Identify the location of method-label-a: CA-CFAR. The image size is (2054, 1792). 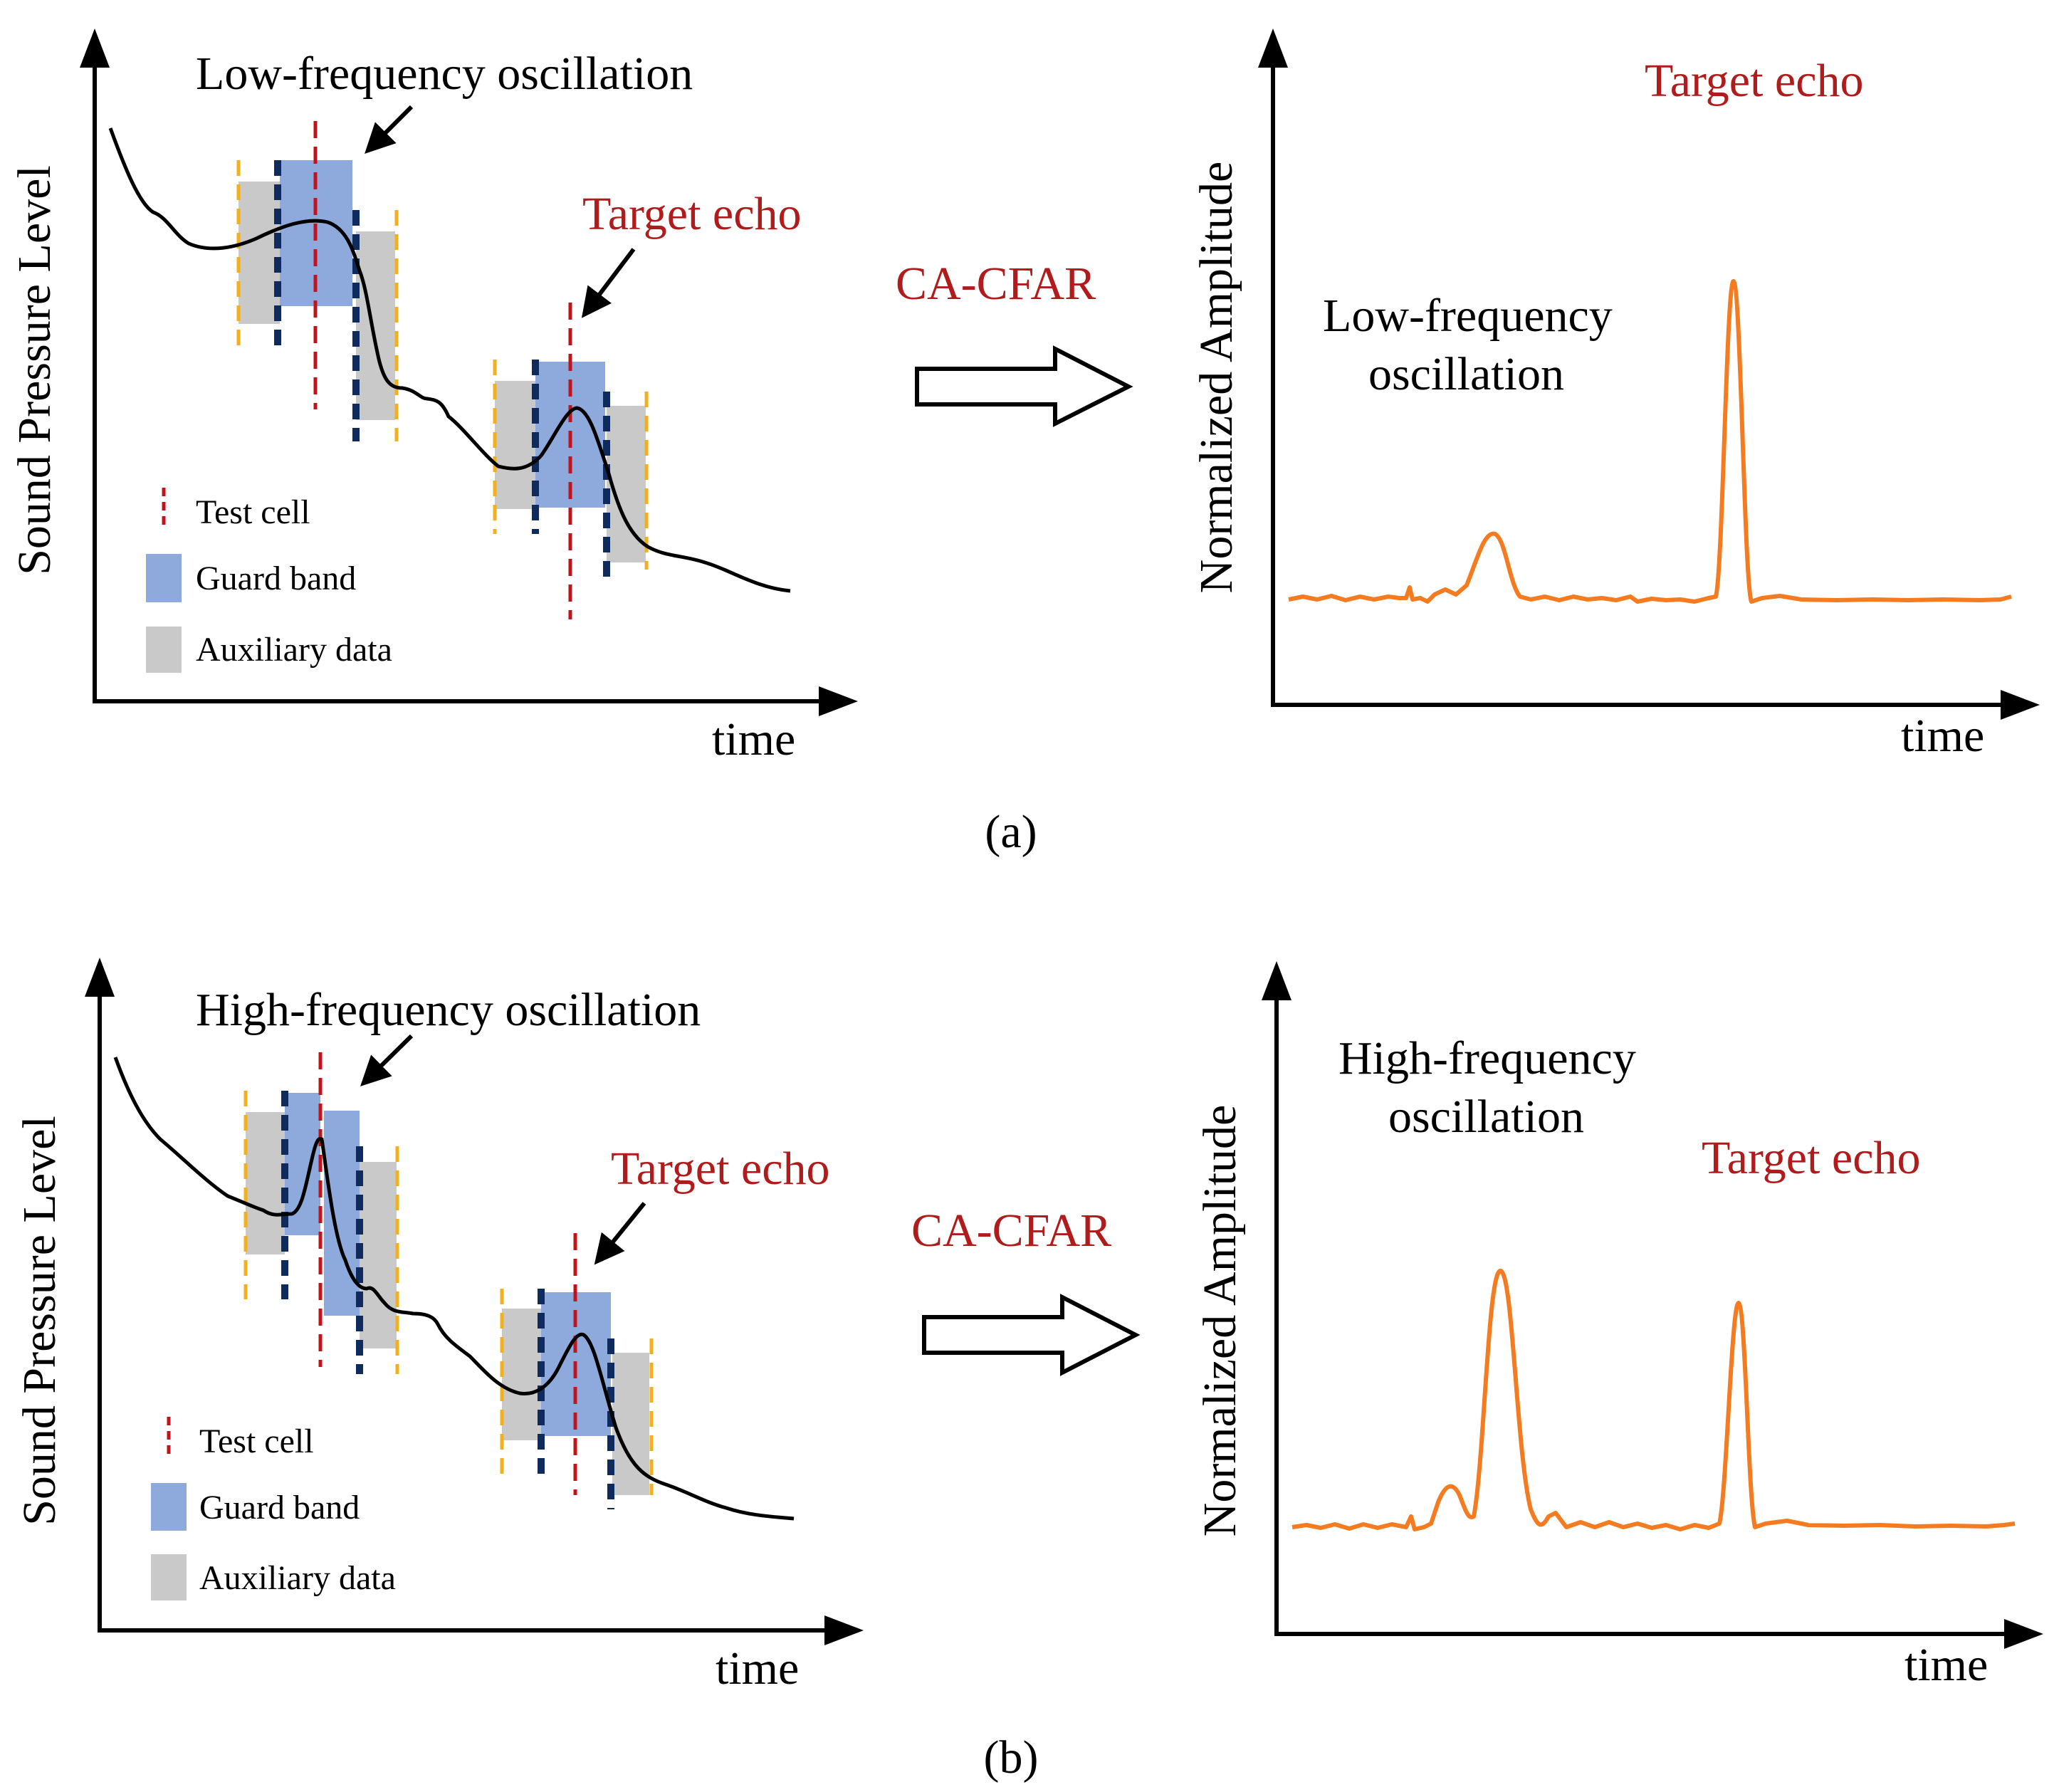
(996, 284).